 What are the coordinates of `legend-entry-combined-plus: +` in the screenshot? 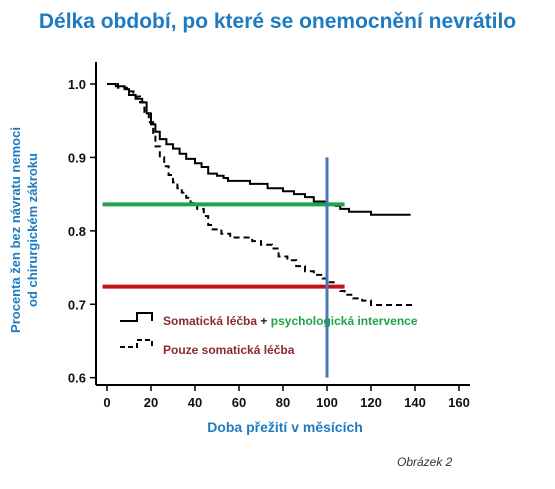 It's located at (264, 321).